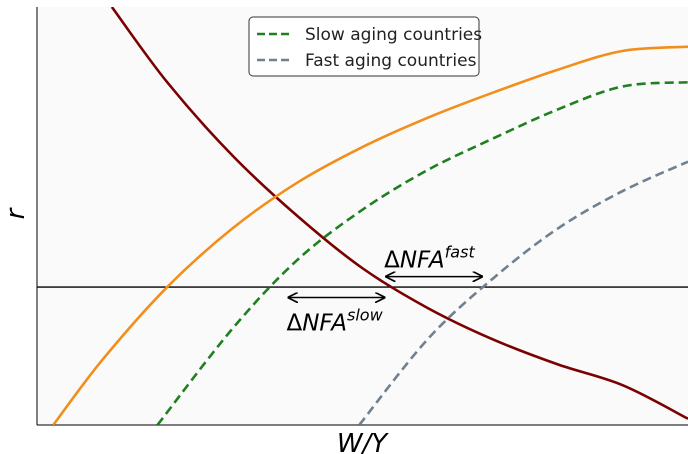 This screenshot has height=454, width=688. I want to click on x-axis-label: W/Y, so click(363, 441).